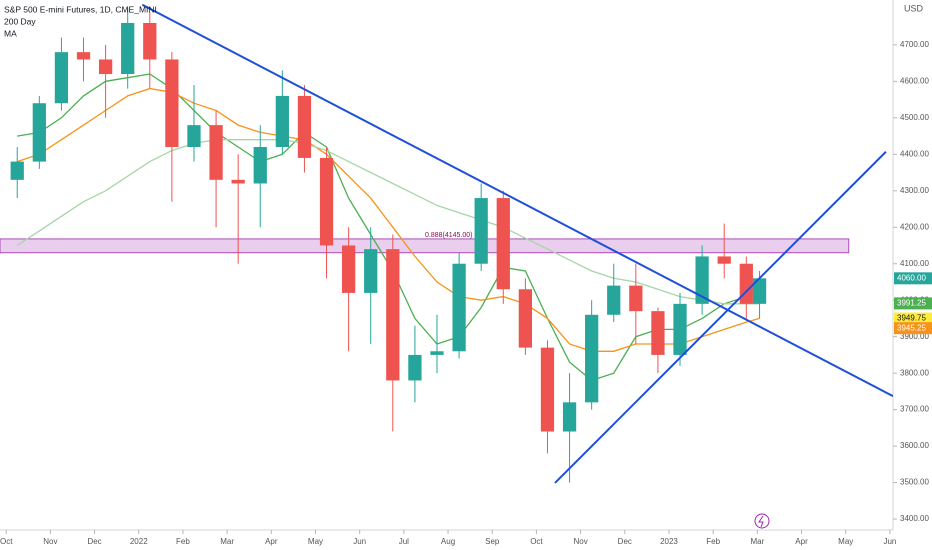 This screenshot has width=932, height=550. I want to click on y-tick-label: 3800.00, so click(914, 372).